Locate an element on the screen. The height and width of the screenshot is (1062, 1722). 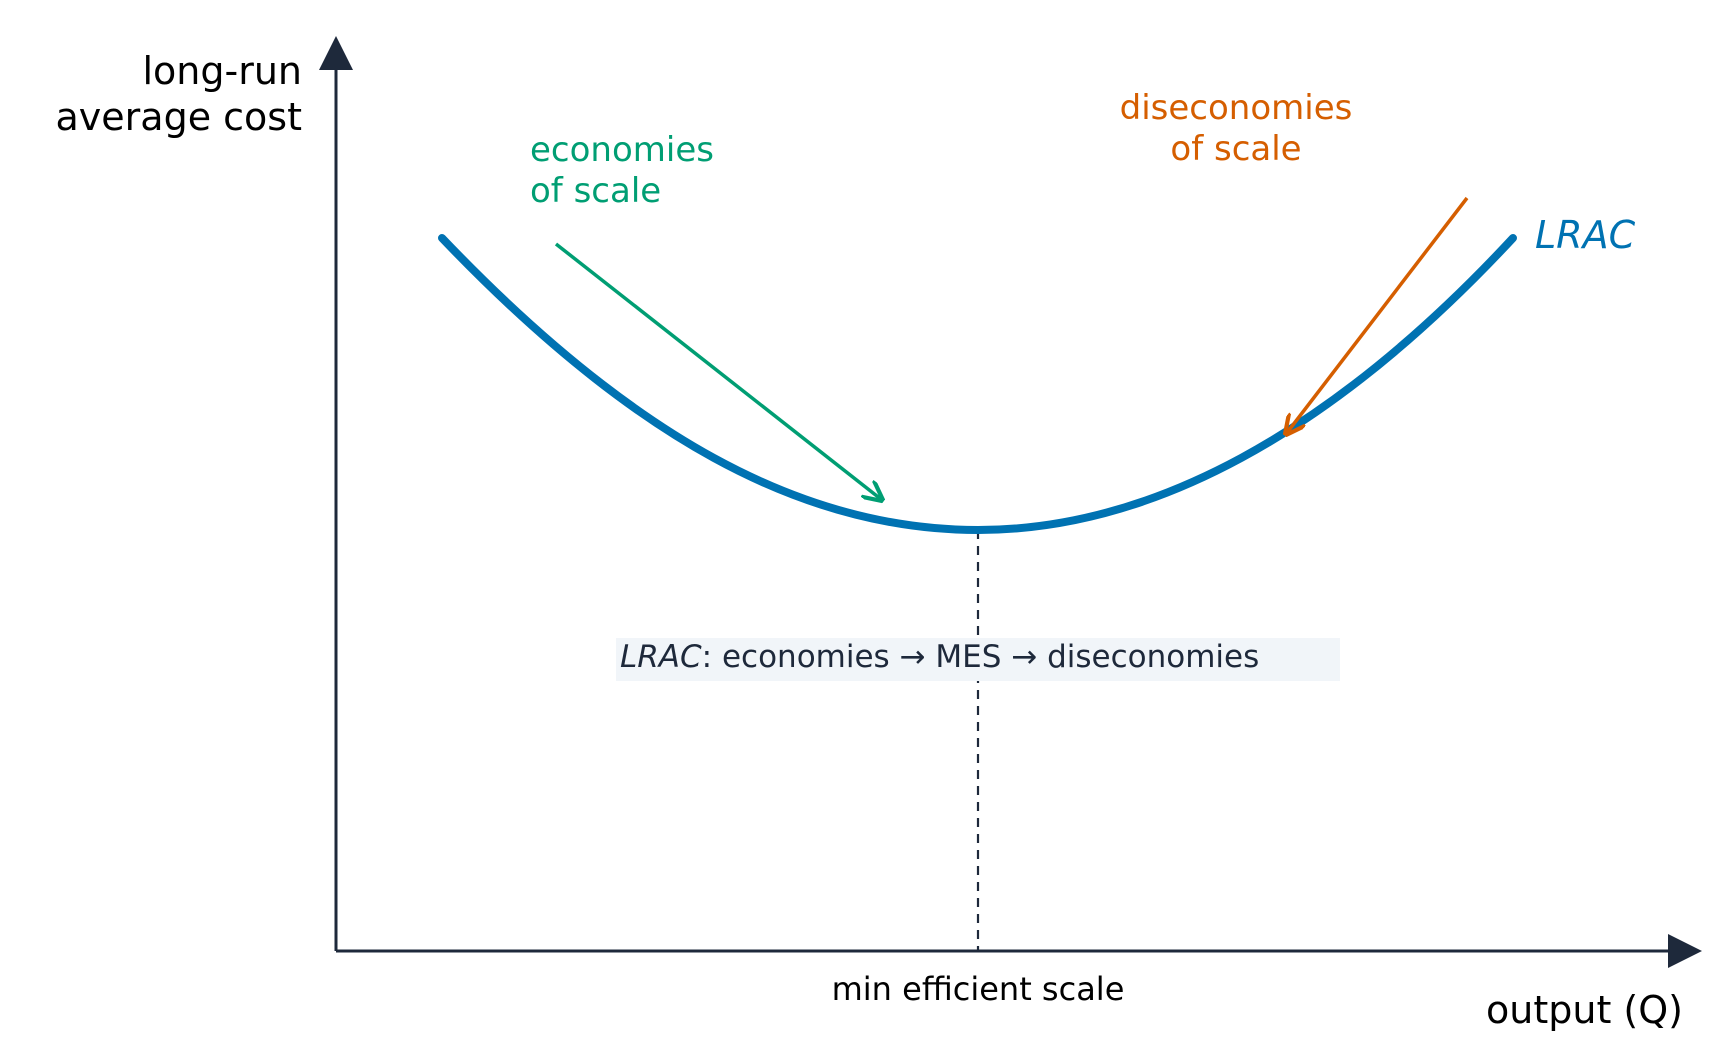
summary-box is located at coordinates (978, 659).